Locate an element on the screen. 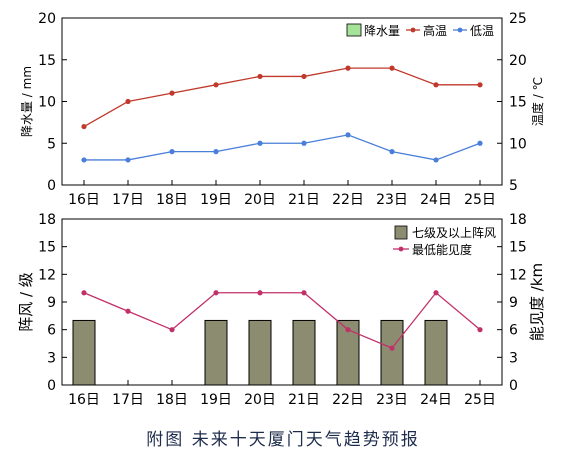  left-axis-title: 阵风 / 级 is located at coordinates (26, 302).